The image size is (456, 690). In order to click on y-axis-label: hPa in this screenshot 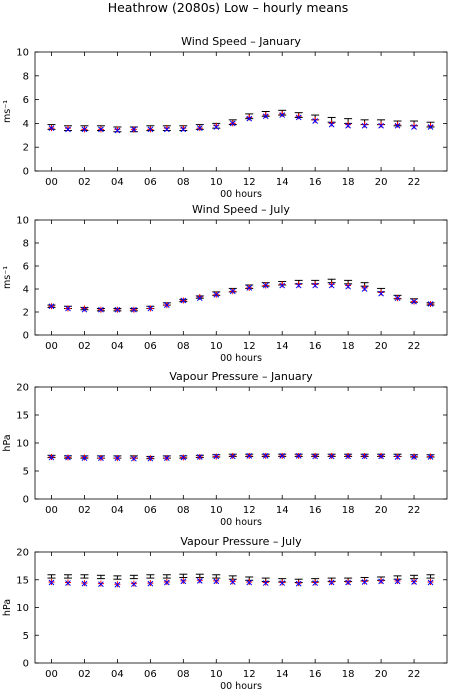, I will do `click(7, 607)`.